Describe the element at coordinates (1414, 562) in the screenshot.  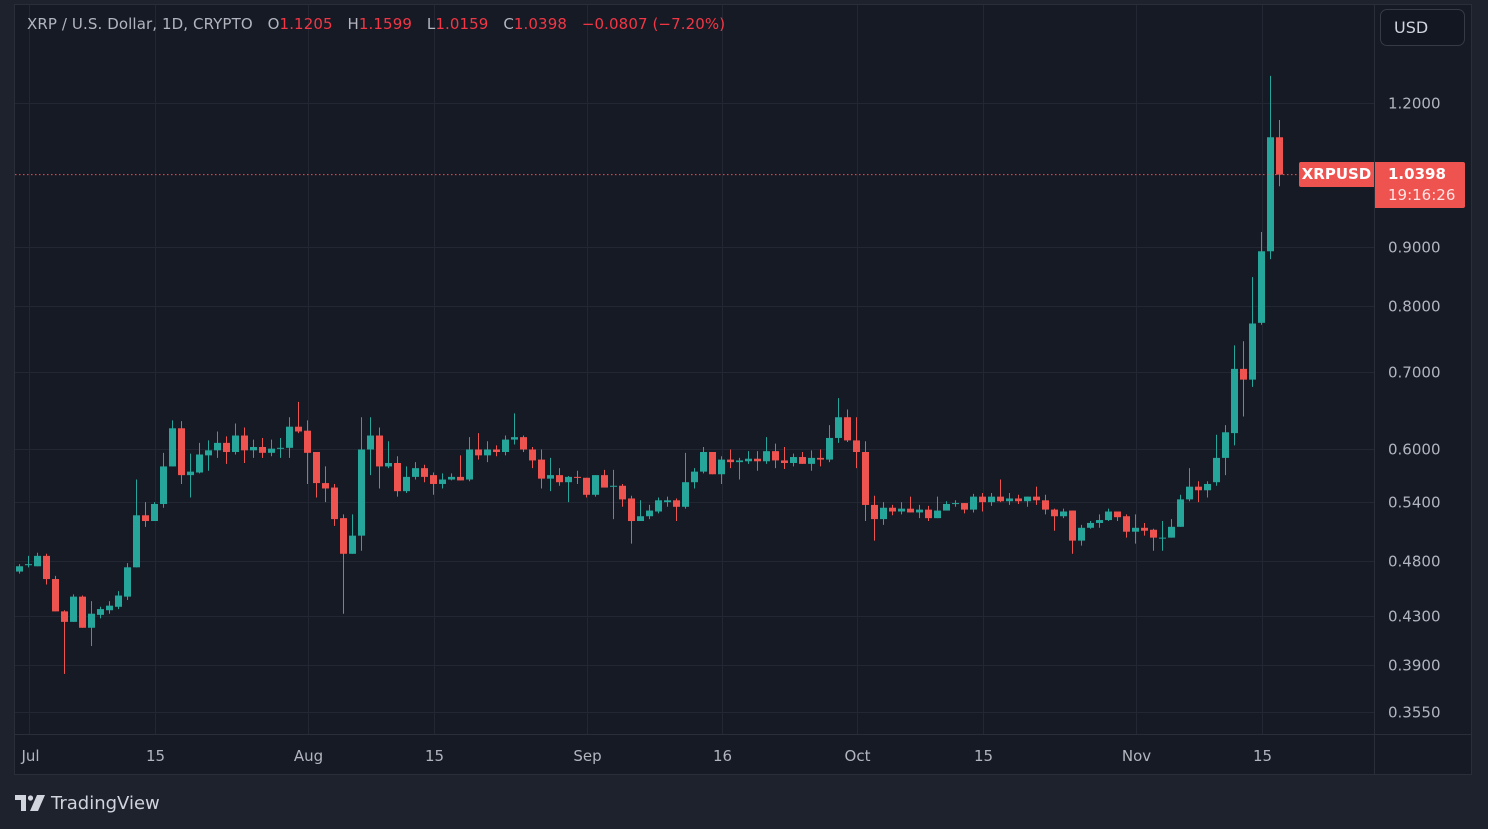
I see `price-tick-label: 0.4800` at that location.